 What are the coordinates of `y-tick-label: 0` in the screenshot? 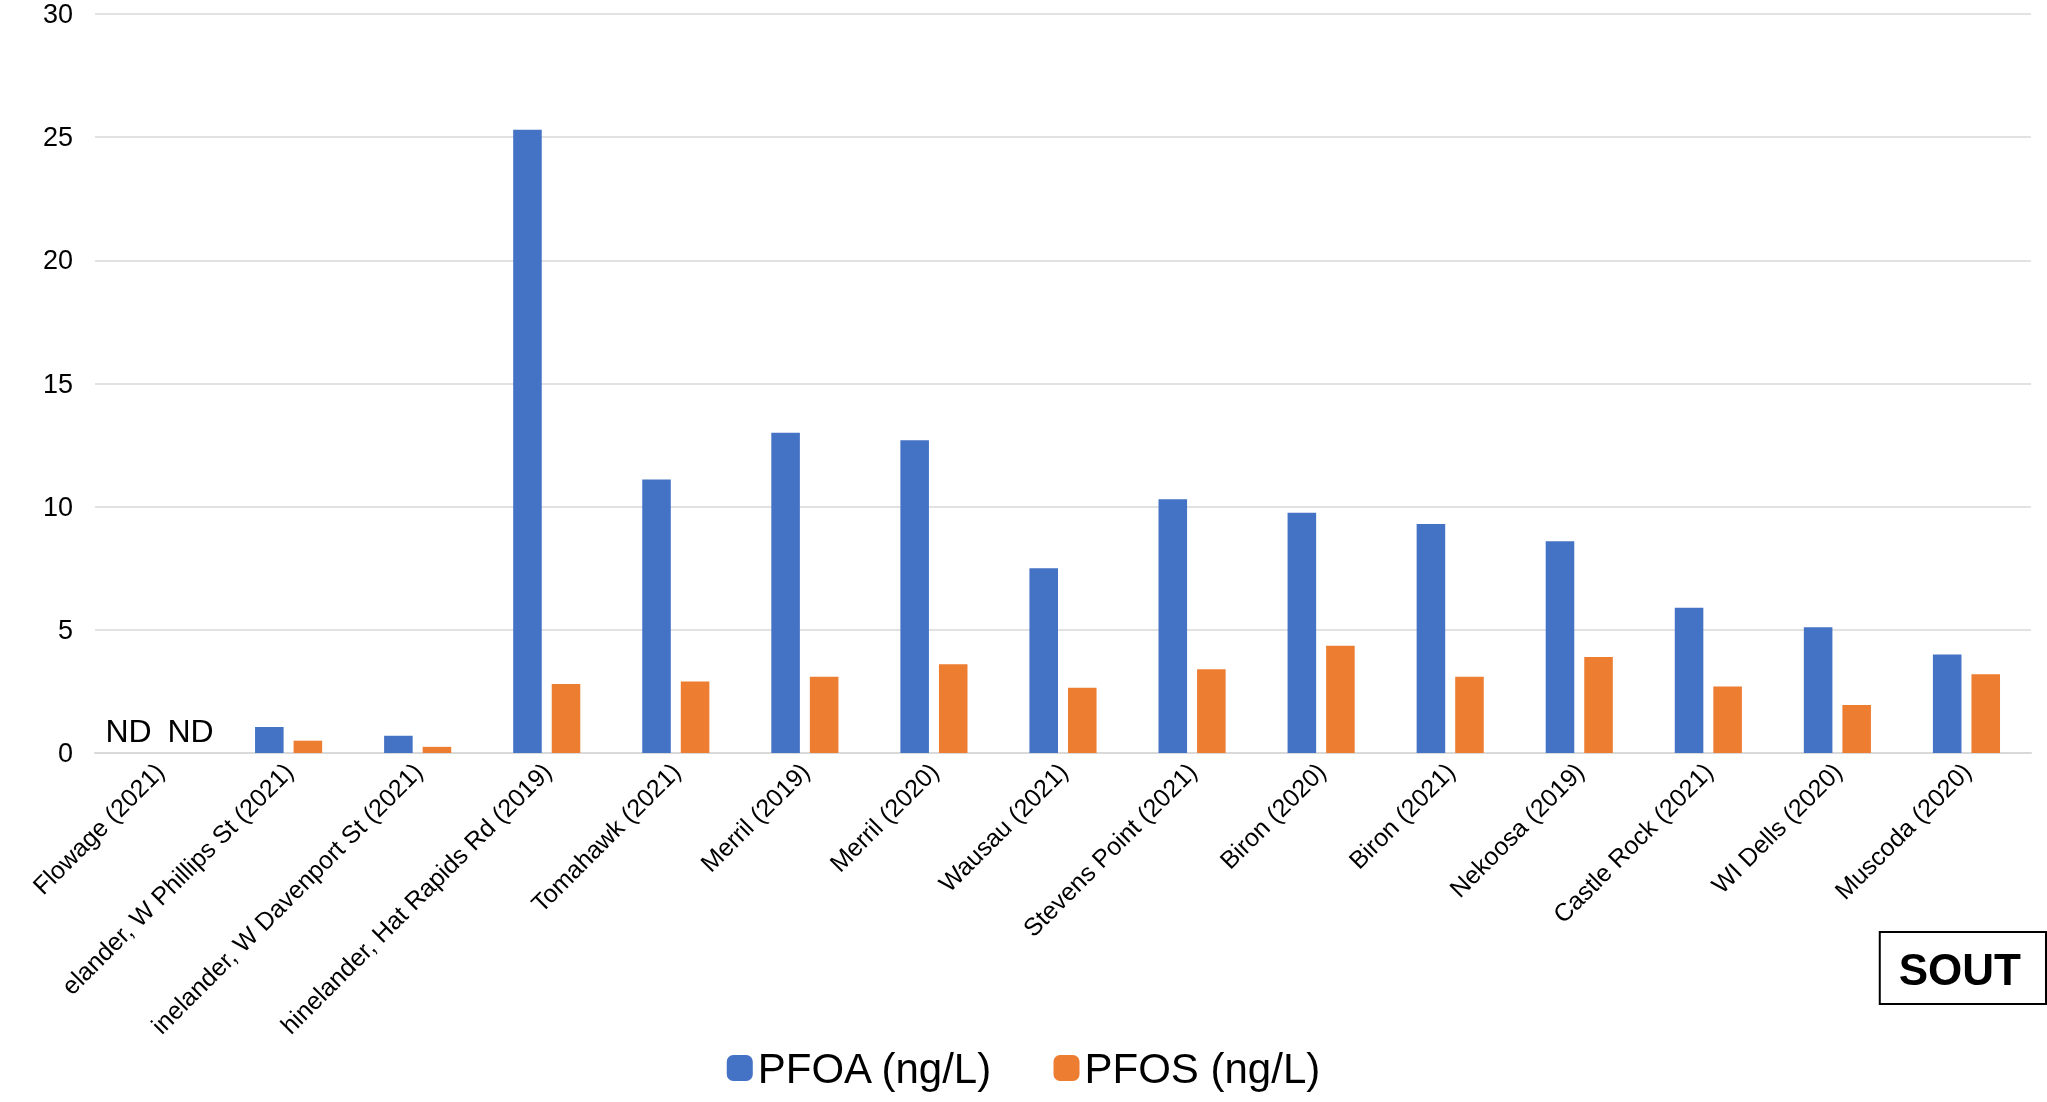 It's located at (65, 753).